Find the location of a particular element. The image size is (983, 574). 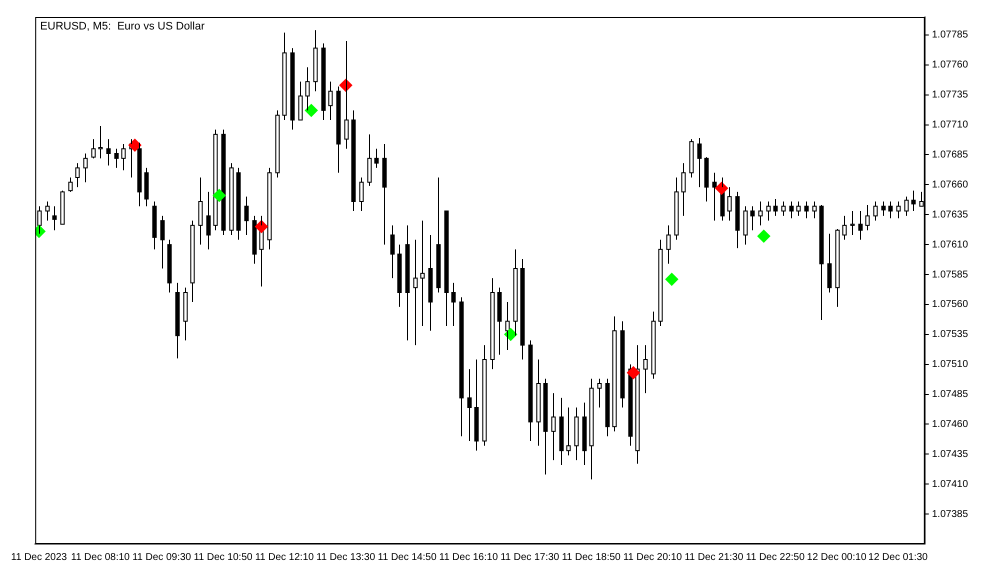

y-tick-label: 1.07410 is located at coordinates (950, 484).